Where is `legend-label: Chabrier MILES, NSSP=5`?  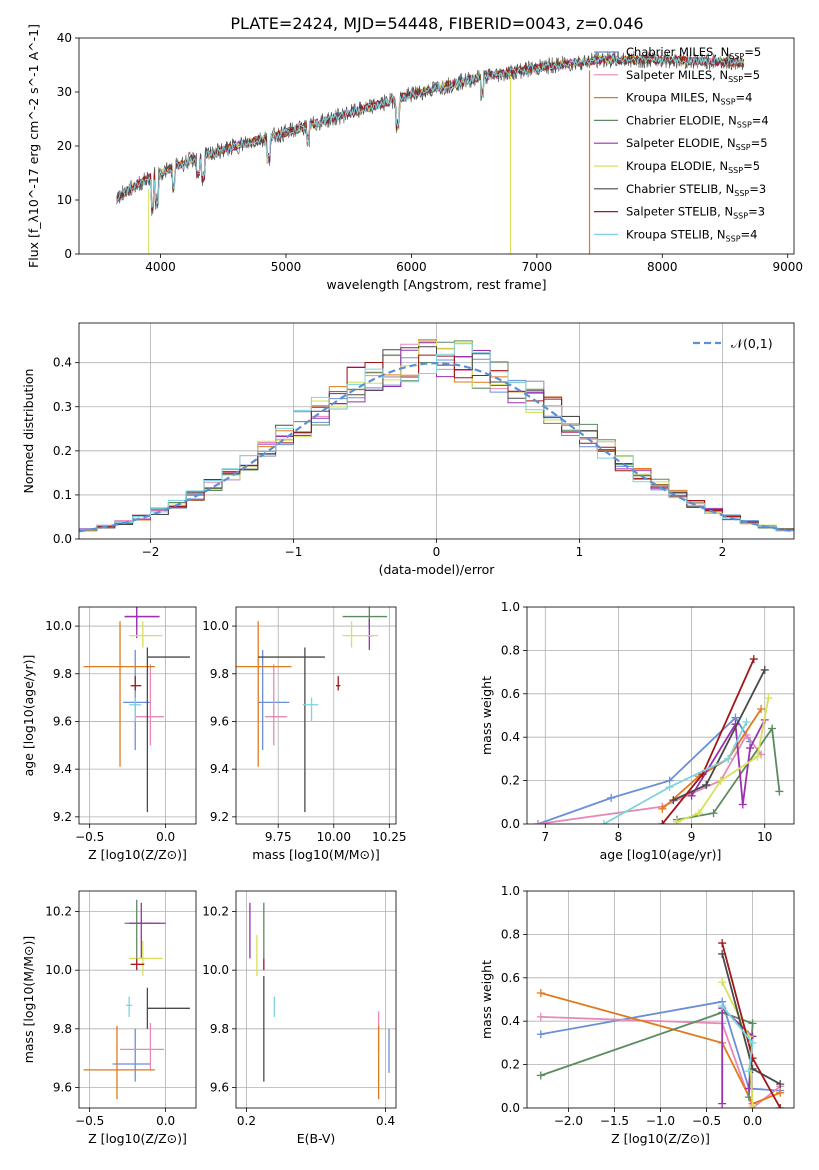 legend-label: Chabrier MILES, NSSP=5 is located at coordinates (693, 53).